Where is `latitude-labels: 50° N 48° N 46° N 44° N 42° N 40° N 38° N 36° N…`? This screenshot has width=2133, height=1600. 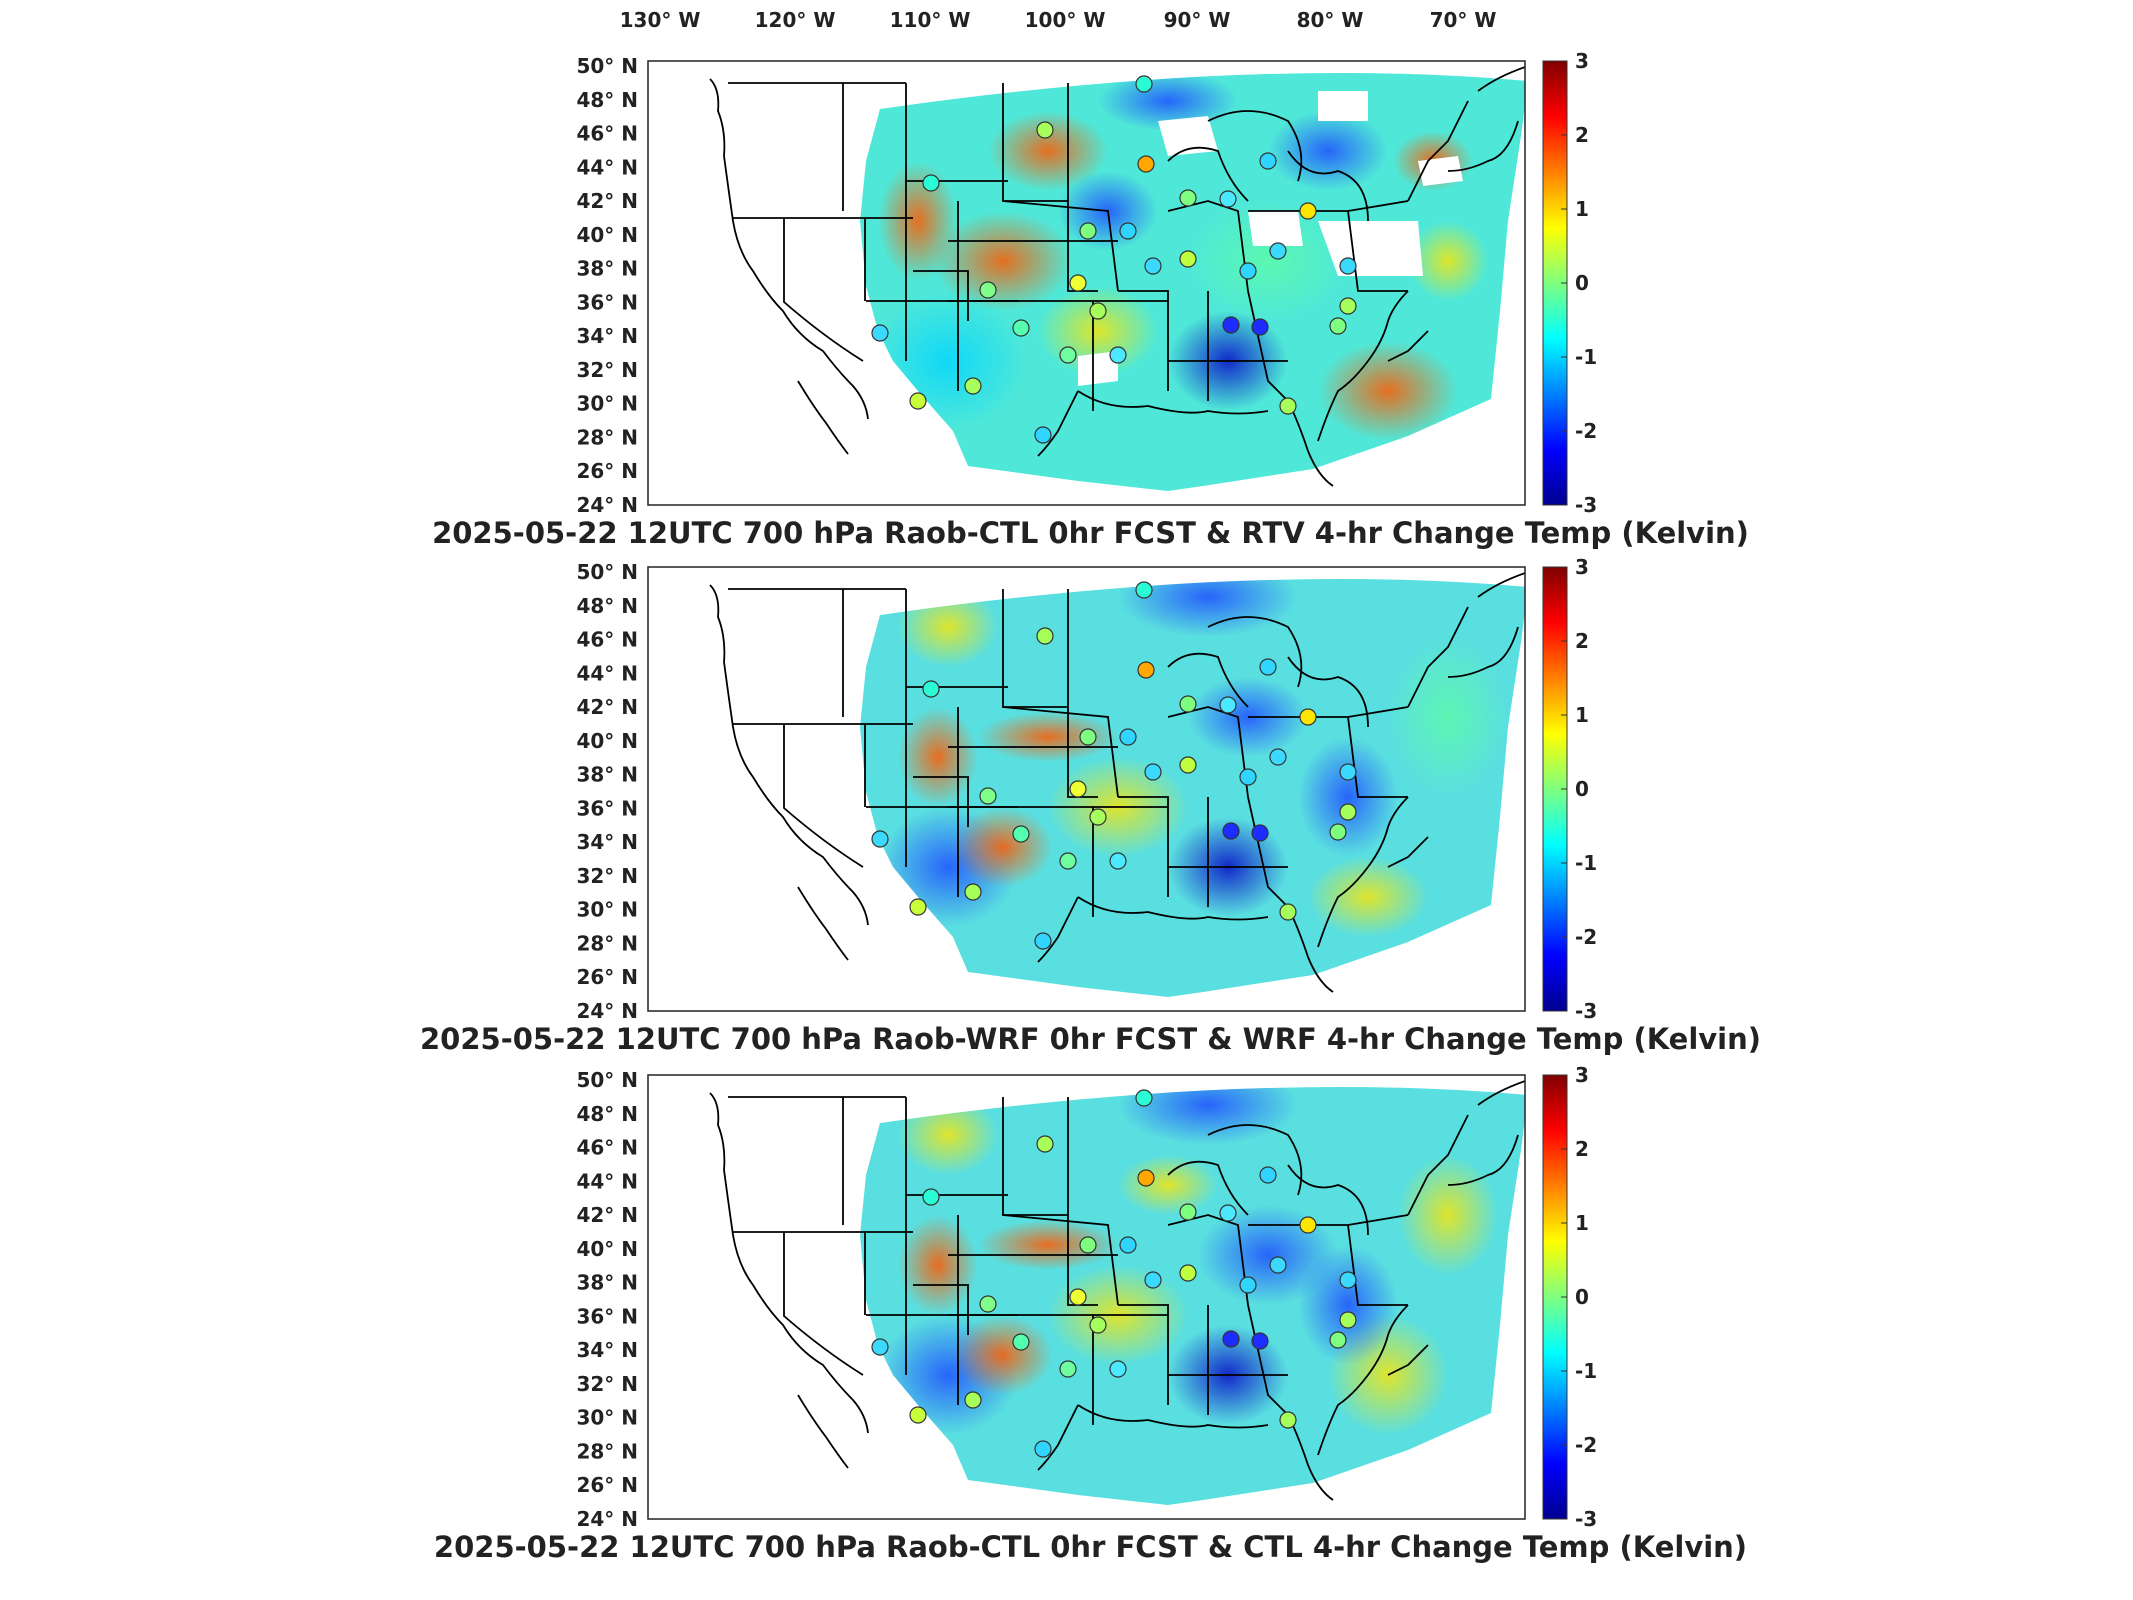 latitude-labels: 50° N 48° N 46° N 44° N 42° N 40° N 38° N 36° N… is located at coordinates (607, 791).